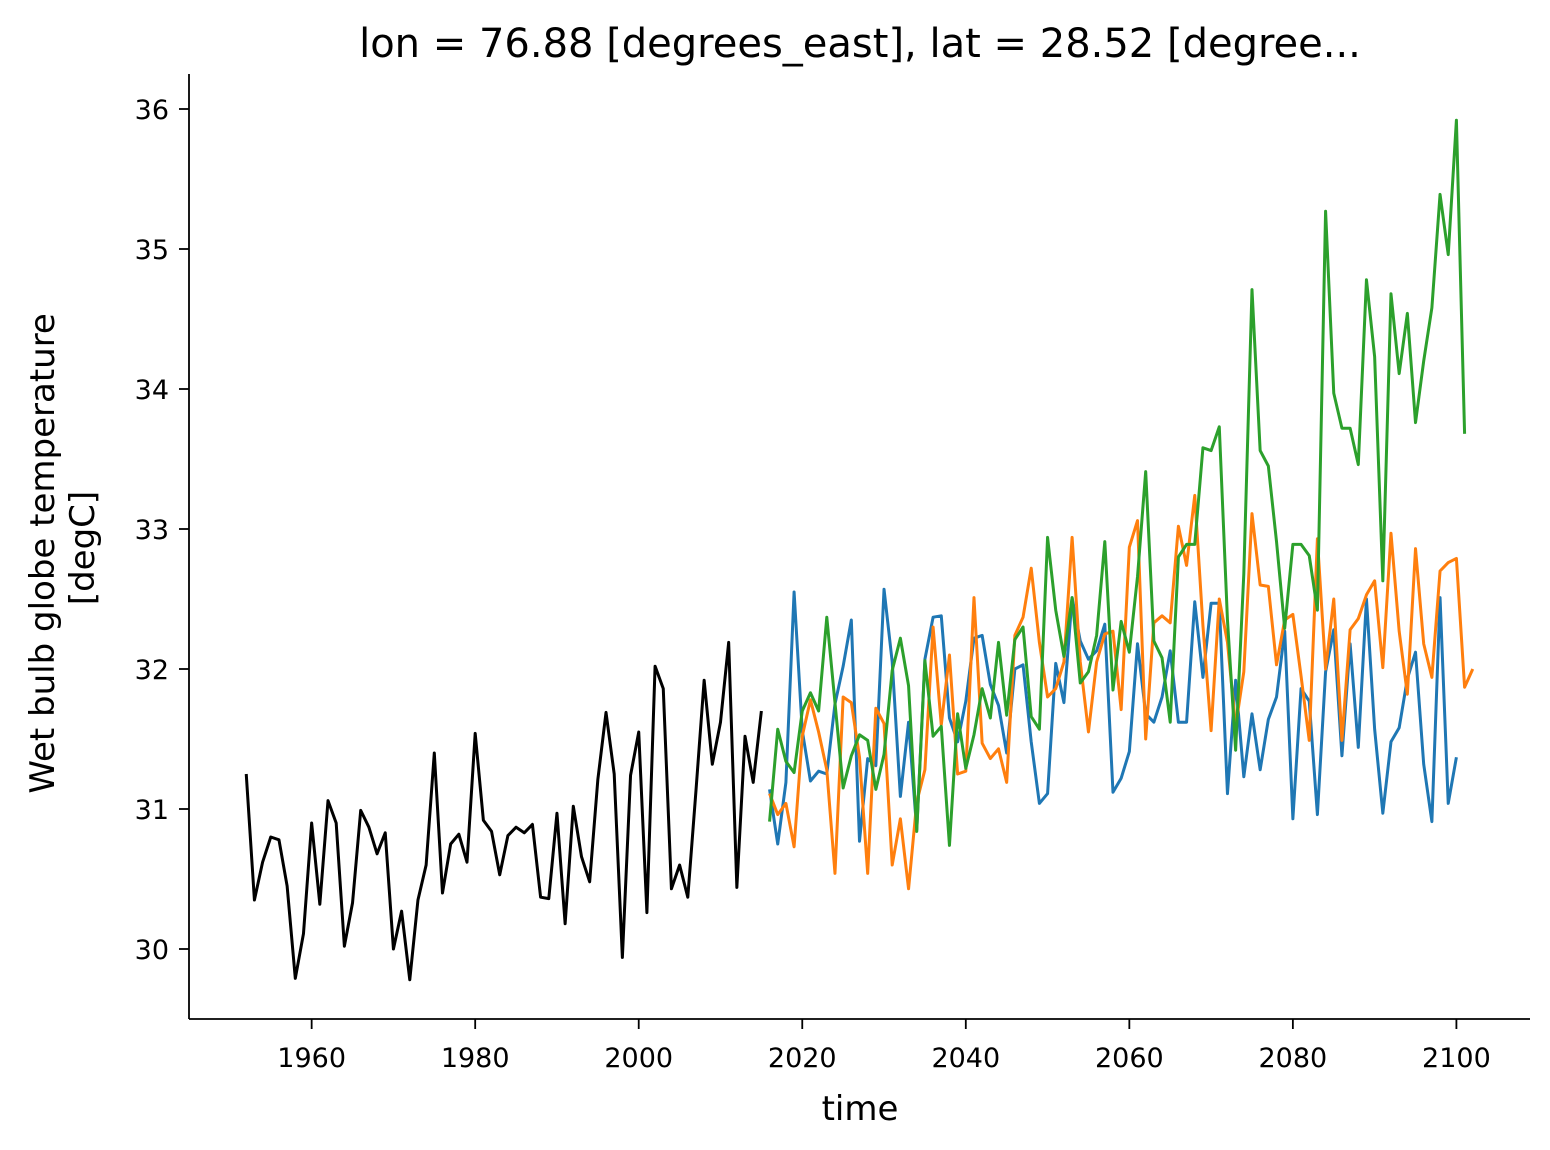 This screenshot has height=1150, width=1550. Describe the element at coordinates (43, 553) in the screenshot. I see `y-axis-title-line1: Wet bulb globe temperature` at that location.